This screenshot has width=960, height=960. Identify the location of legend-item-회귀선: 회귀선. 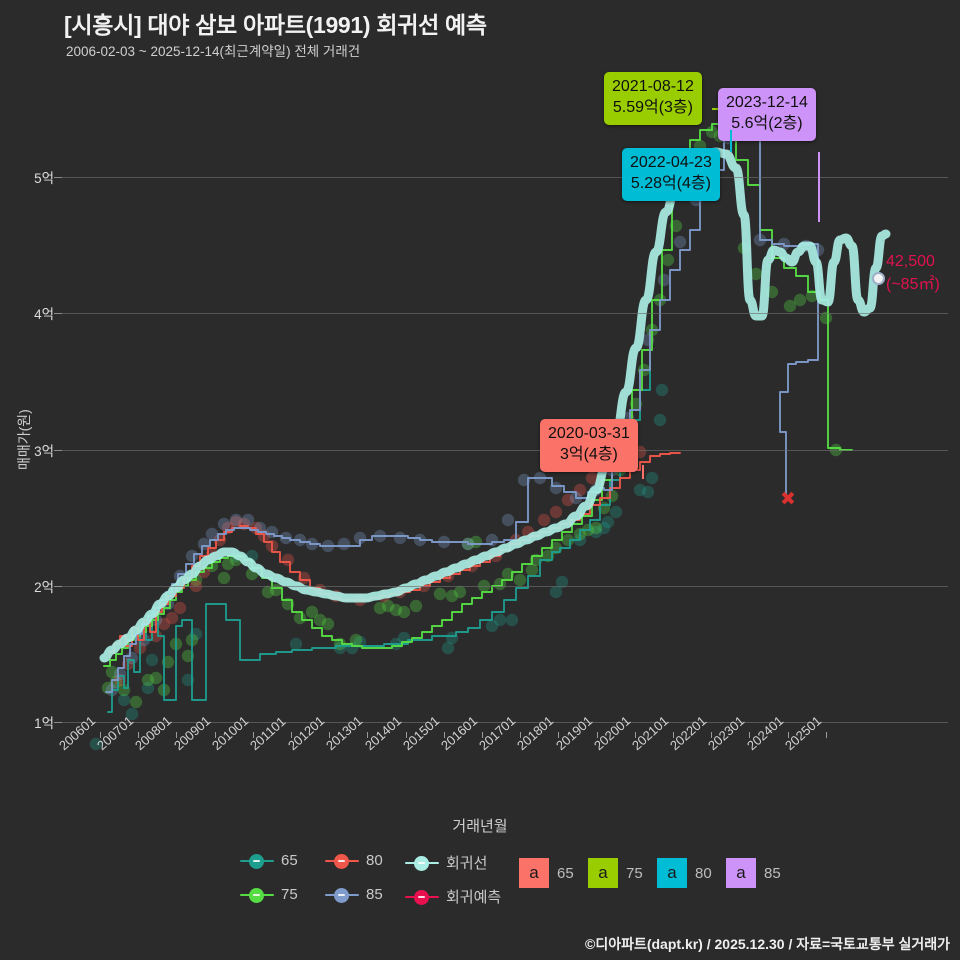
(446, 862).